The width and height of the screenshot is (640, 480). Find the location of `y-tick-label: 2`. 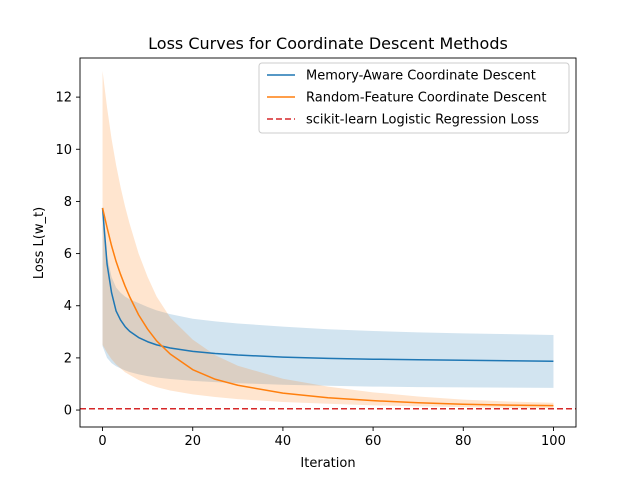

y-tick-label: 2 is located at coordinates (68, 358).